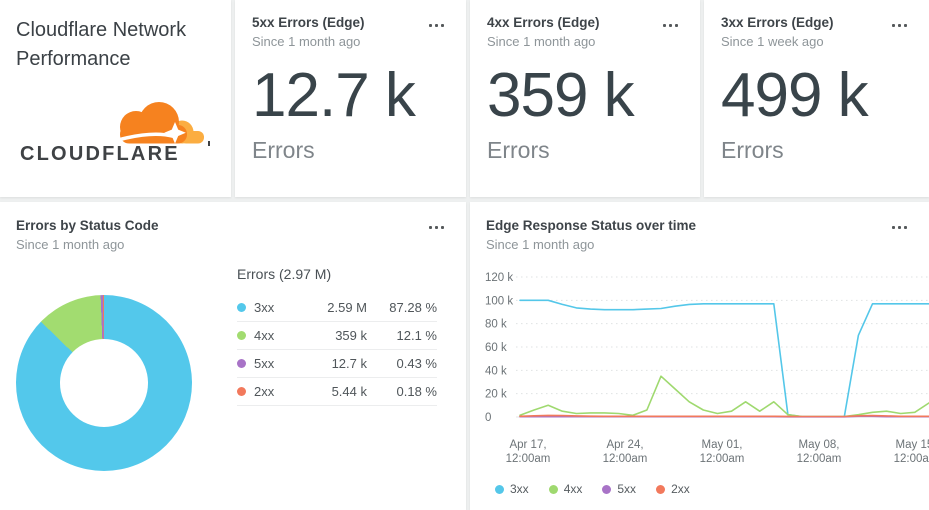  Describe the element at coordinates (347, 307) in the screenshot. I see `row-value: 2.59 M` at that location.